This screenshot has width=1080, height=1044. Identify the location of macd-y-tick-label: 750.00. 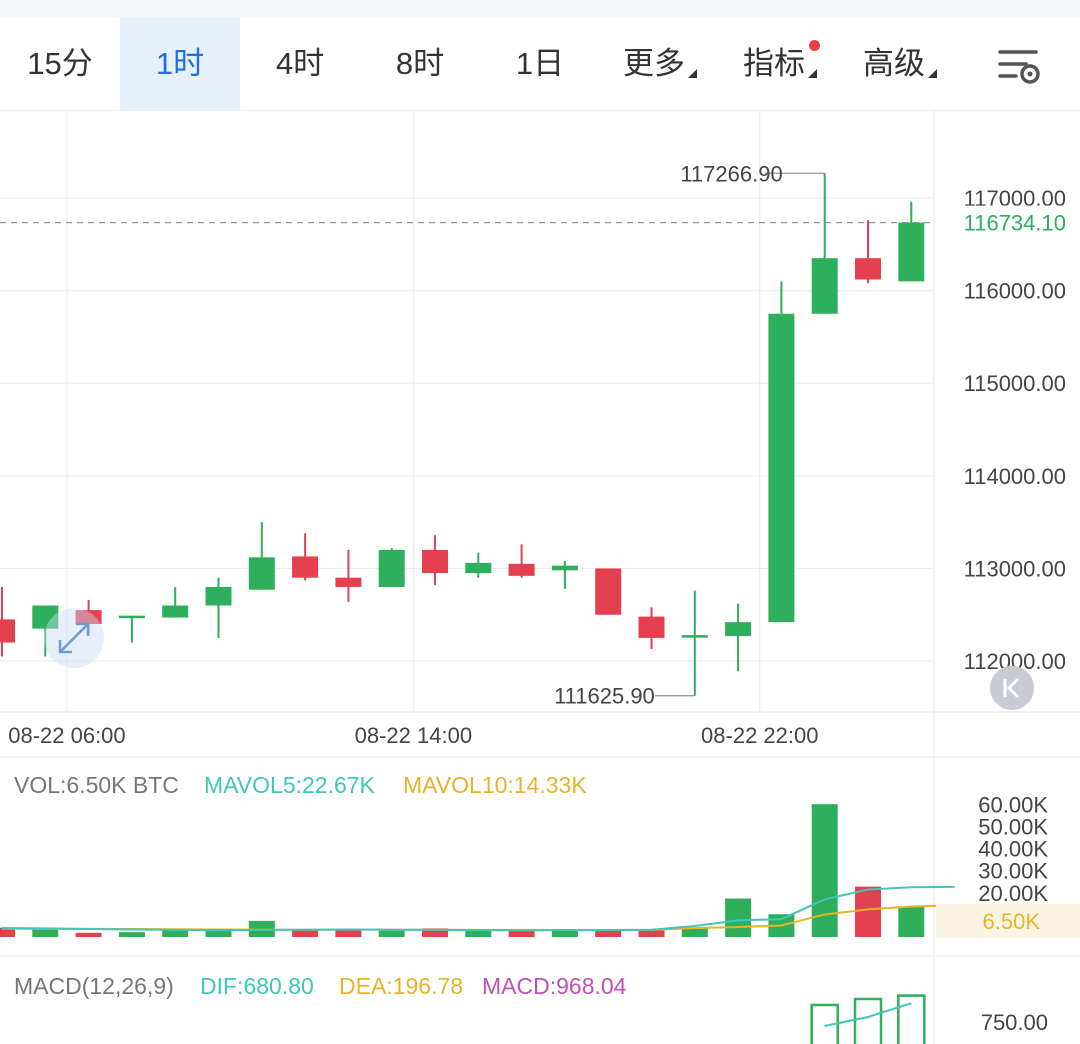
(1014, 1022).